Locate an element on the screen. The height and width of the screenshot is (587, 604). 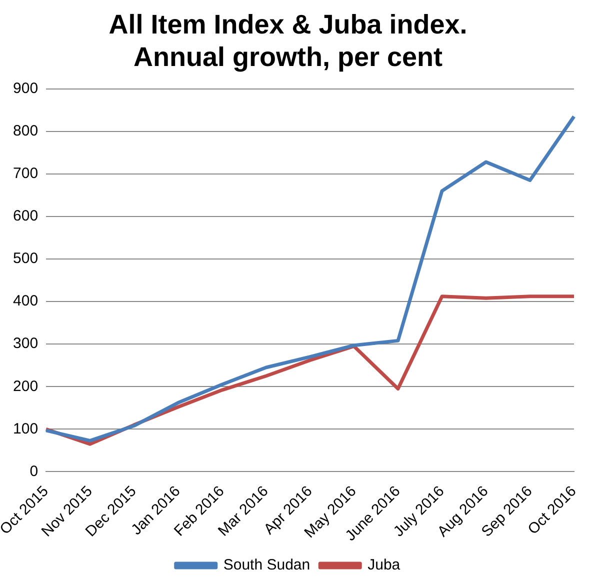
y-tick-label: 500 is located at coordinates (25, 259).